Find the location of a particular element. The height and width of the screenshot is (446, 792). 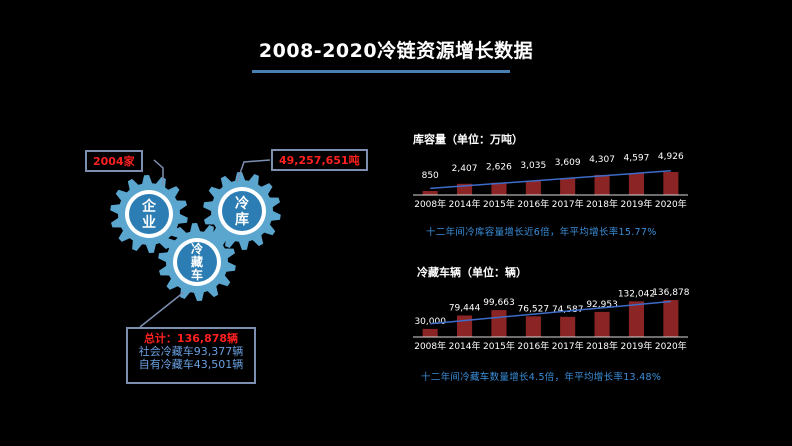

gear-truck-label: 冷 is located at coordinates (197, 248).